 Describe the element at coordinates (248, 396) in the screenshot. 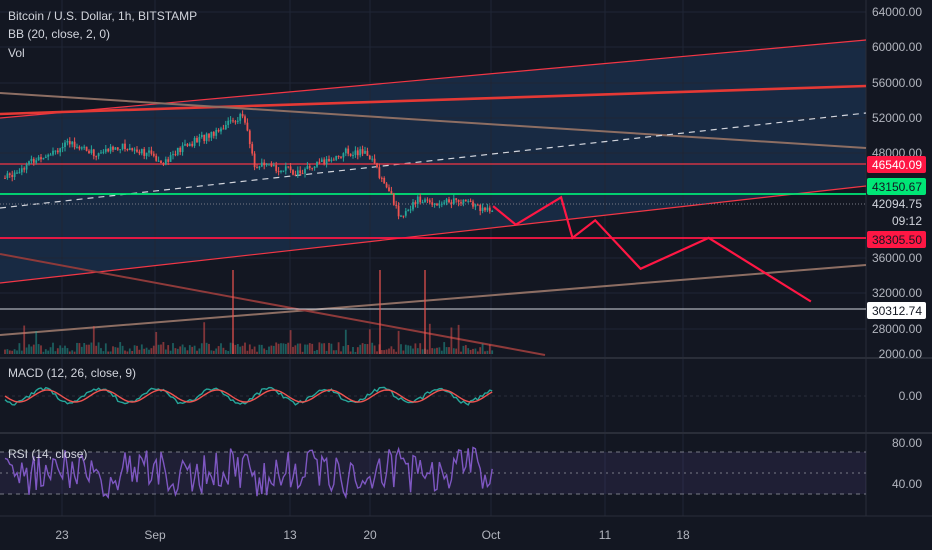

I see `macd-line` at that location.